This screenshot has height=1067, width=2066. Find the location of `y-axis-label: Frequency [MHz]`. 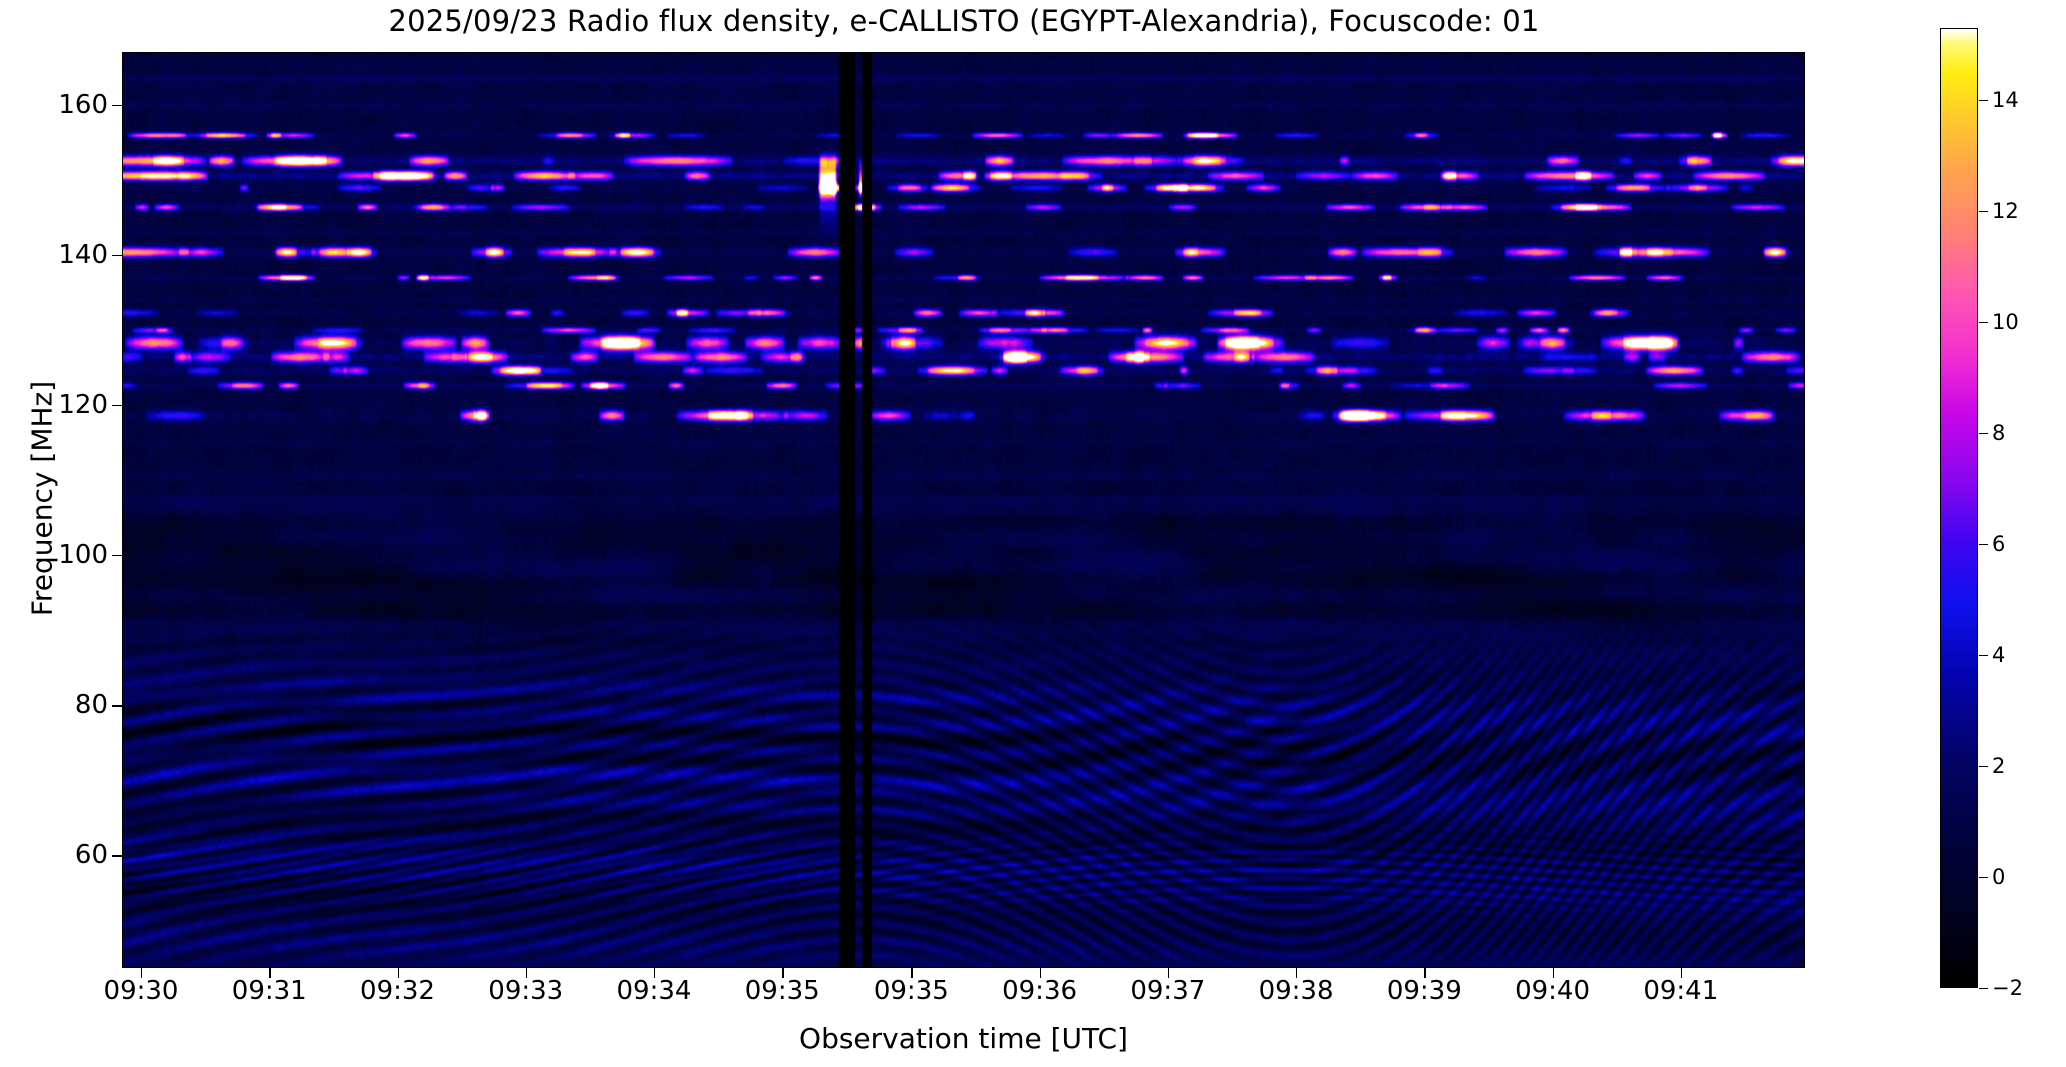

y-axis-label: Frequency [MHz] is located at coordinates (42, 498).